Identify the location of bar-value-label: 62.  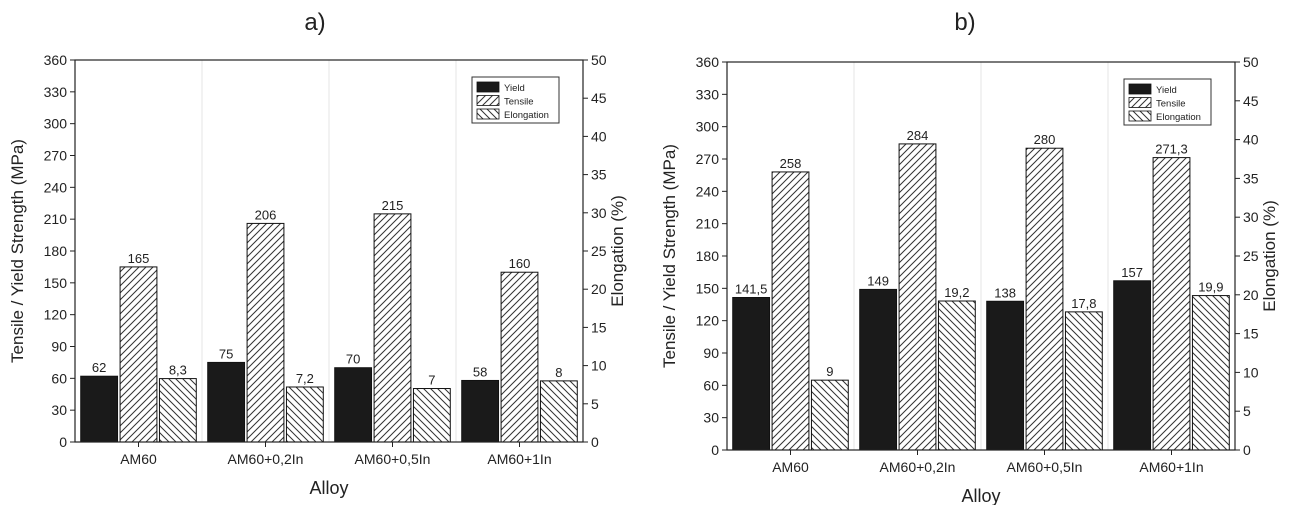
(99, 367).